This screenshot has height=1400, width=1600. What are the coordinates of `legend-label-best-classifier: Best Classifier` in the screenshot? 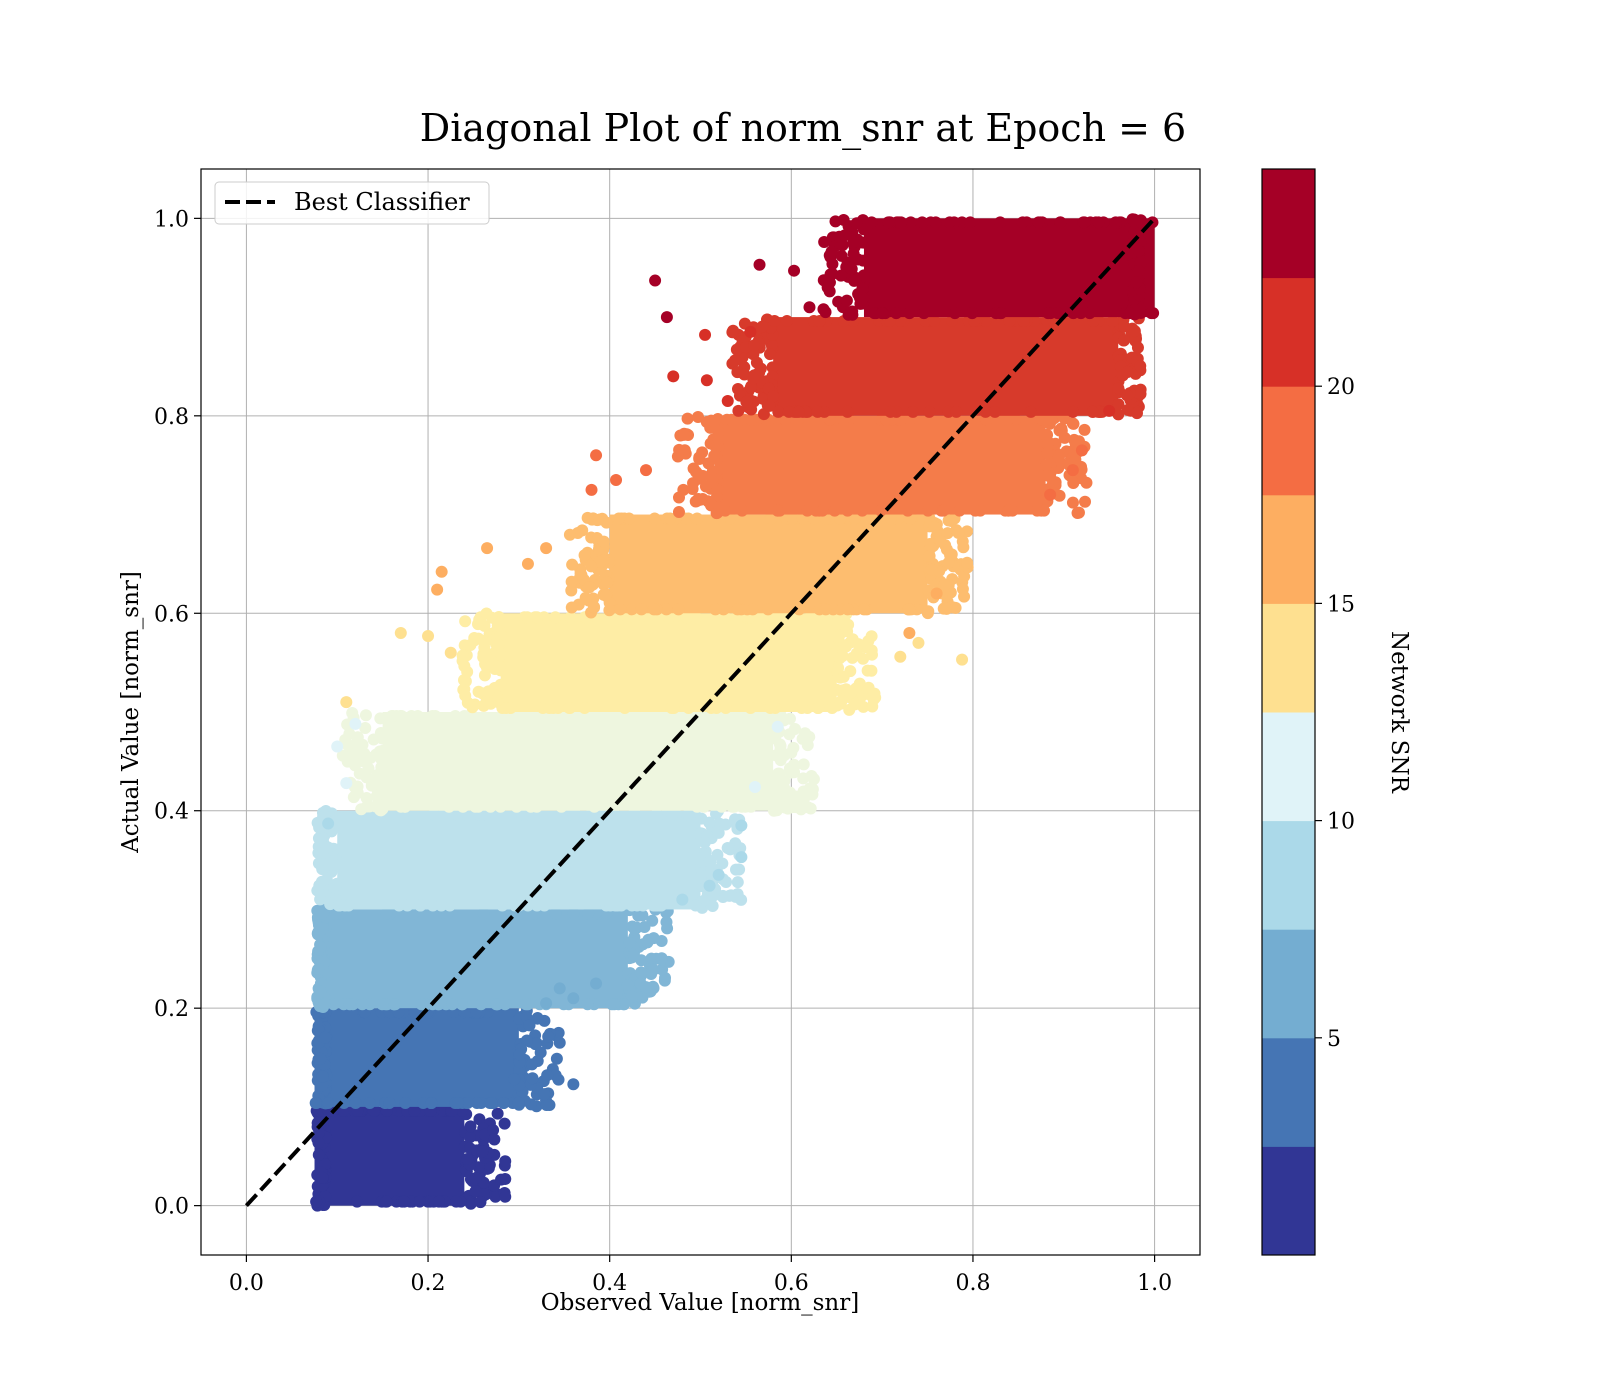 It's located at (382, 202).